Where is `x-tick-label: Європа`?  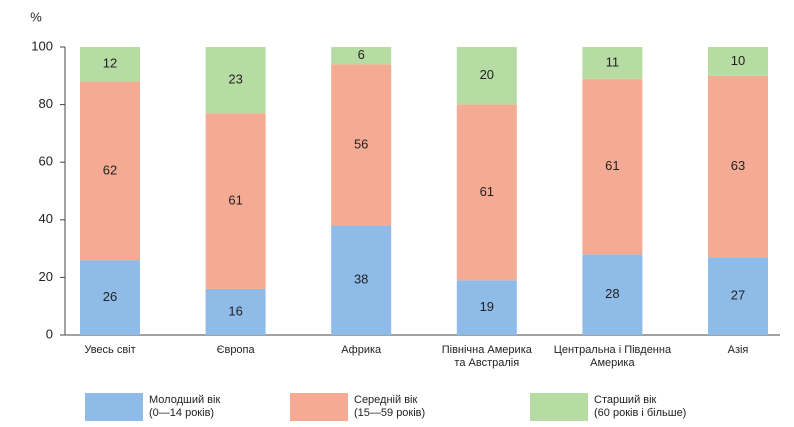 x-tick-label: Європа is located at coordinates (235, 350).